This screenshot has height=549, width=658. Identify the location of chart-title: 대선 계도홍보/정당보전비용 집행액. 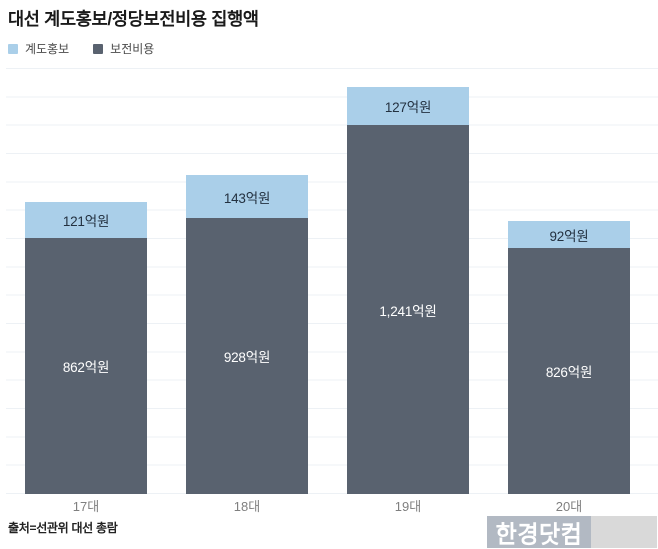
(133, 19).